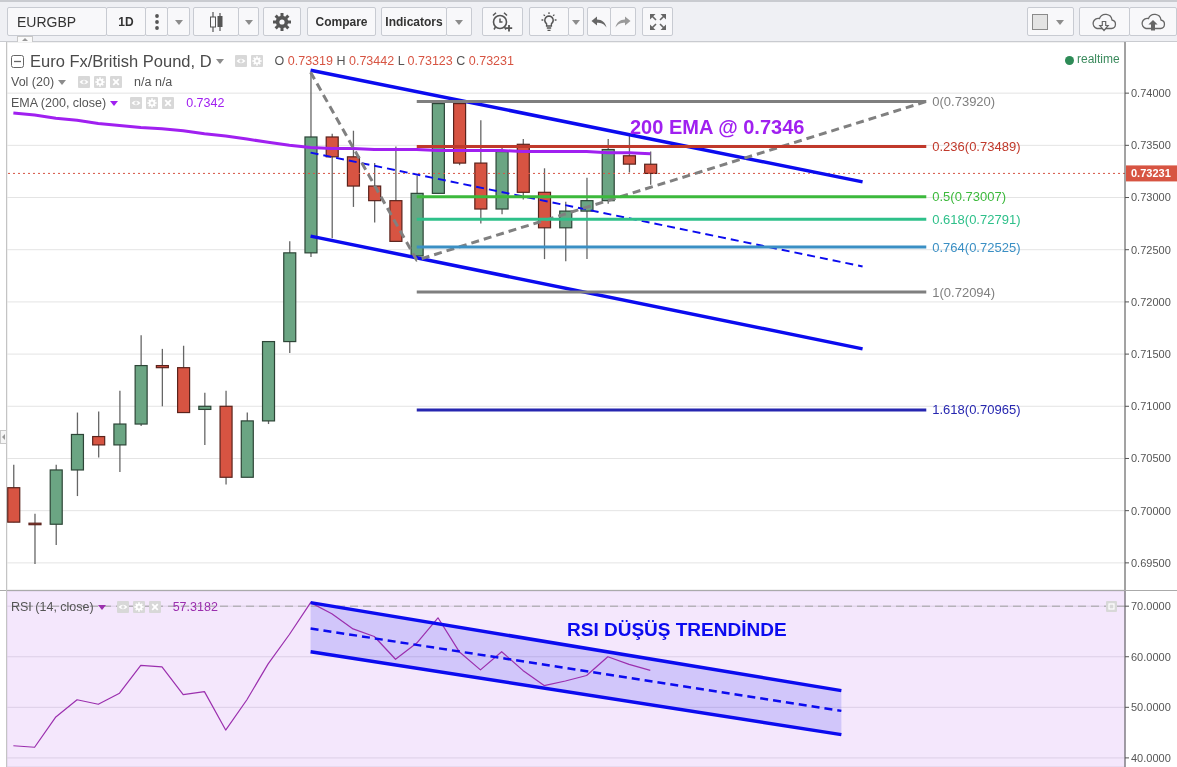 The image size is (1177, 767). What do you see at coordinates (33, 82) in the screenshot?
I see `annotation: Vol (20)` at bounding box center [33, 82].